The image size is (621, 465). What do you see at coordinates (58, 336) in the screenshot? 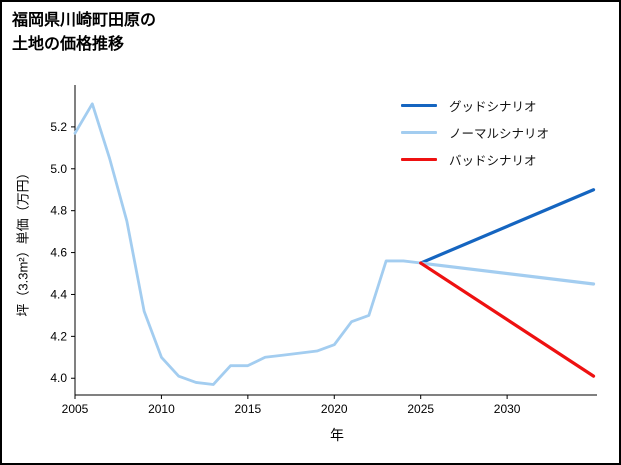
I see `y-tick-label: 4.2` at bounding box center [58, 336].